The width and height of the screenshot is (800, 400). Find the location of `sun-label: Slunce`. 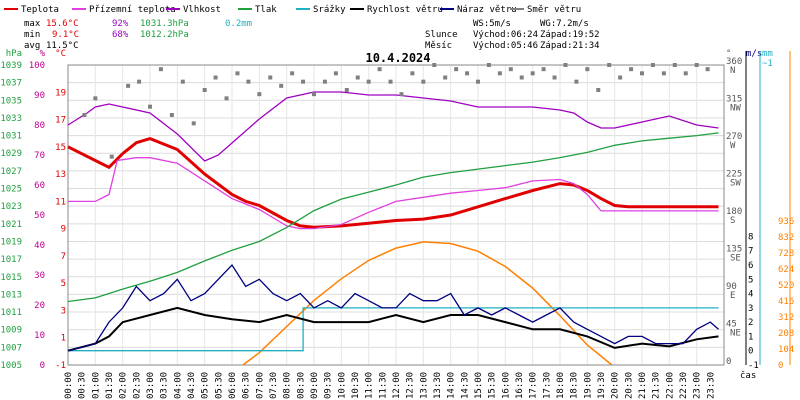

sun-label: Slunce is located at coordinates (441, 35).